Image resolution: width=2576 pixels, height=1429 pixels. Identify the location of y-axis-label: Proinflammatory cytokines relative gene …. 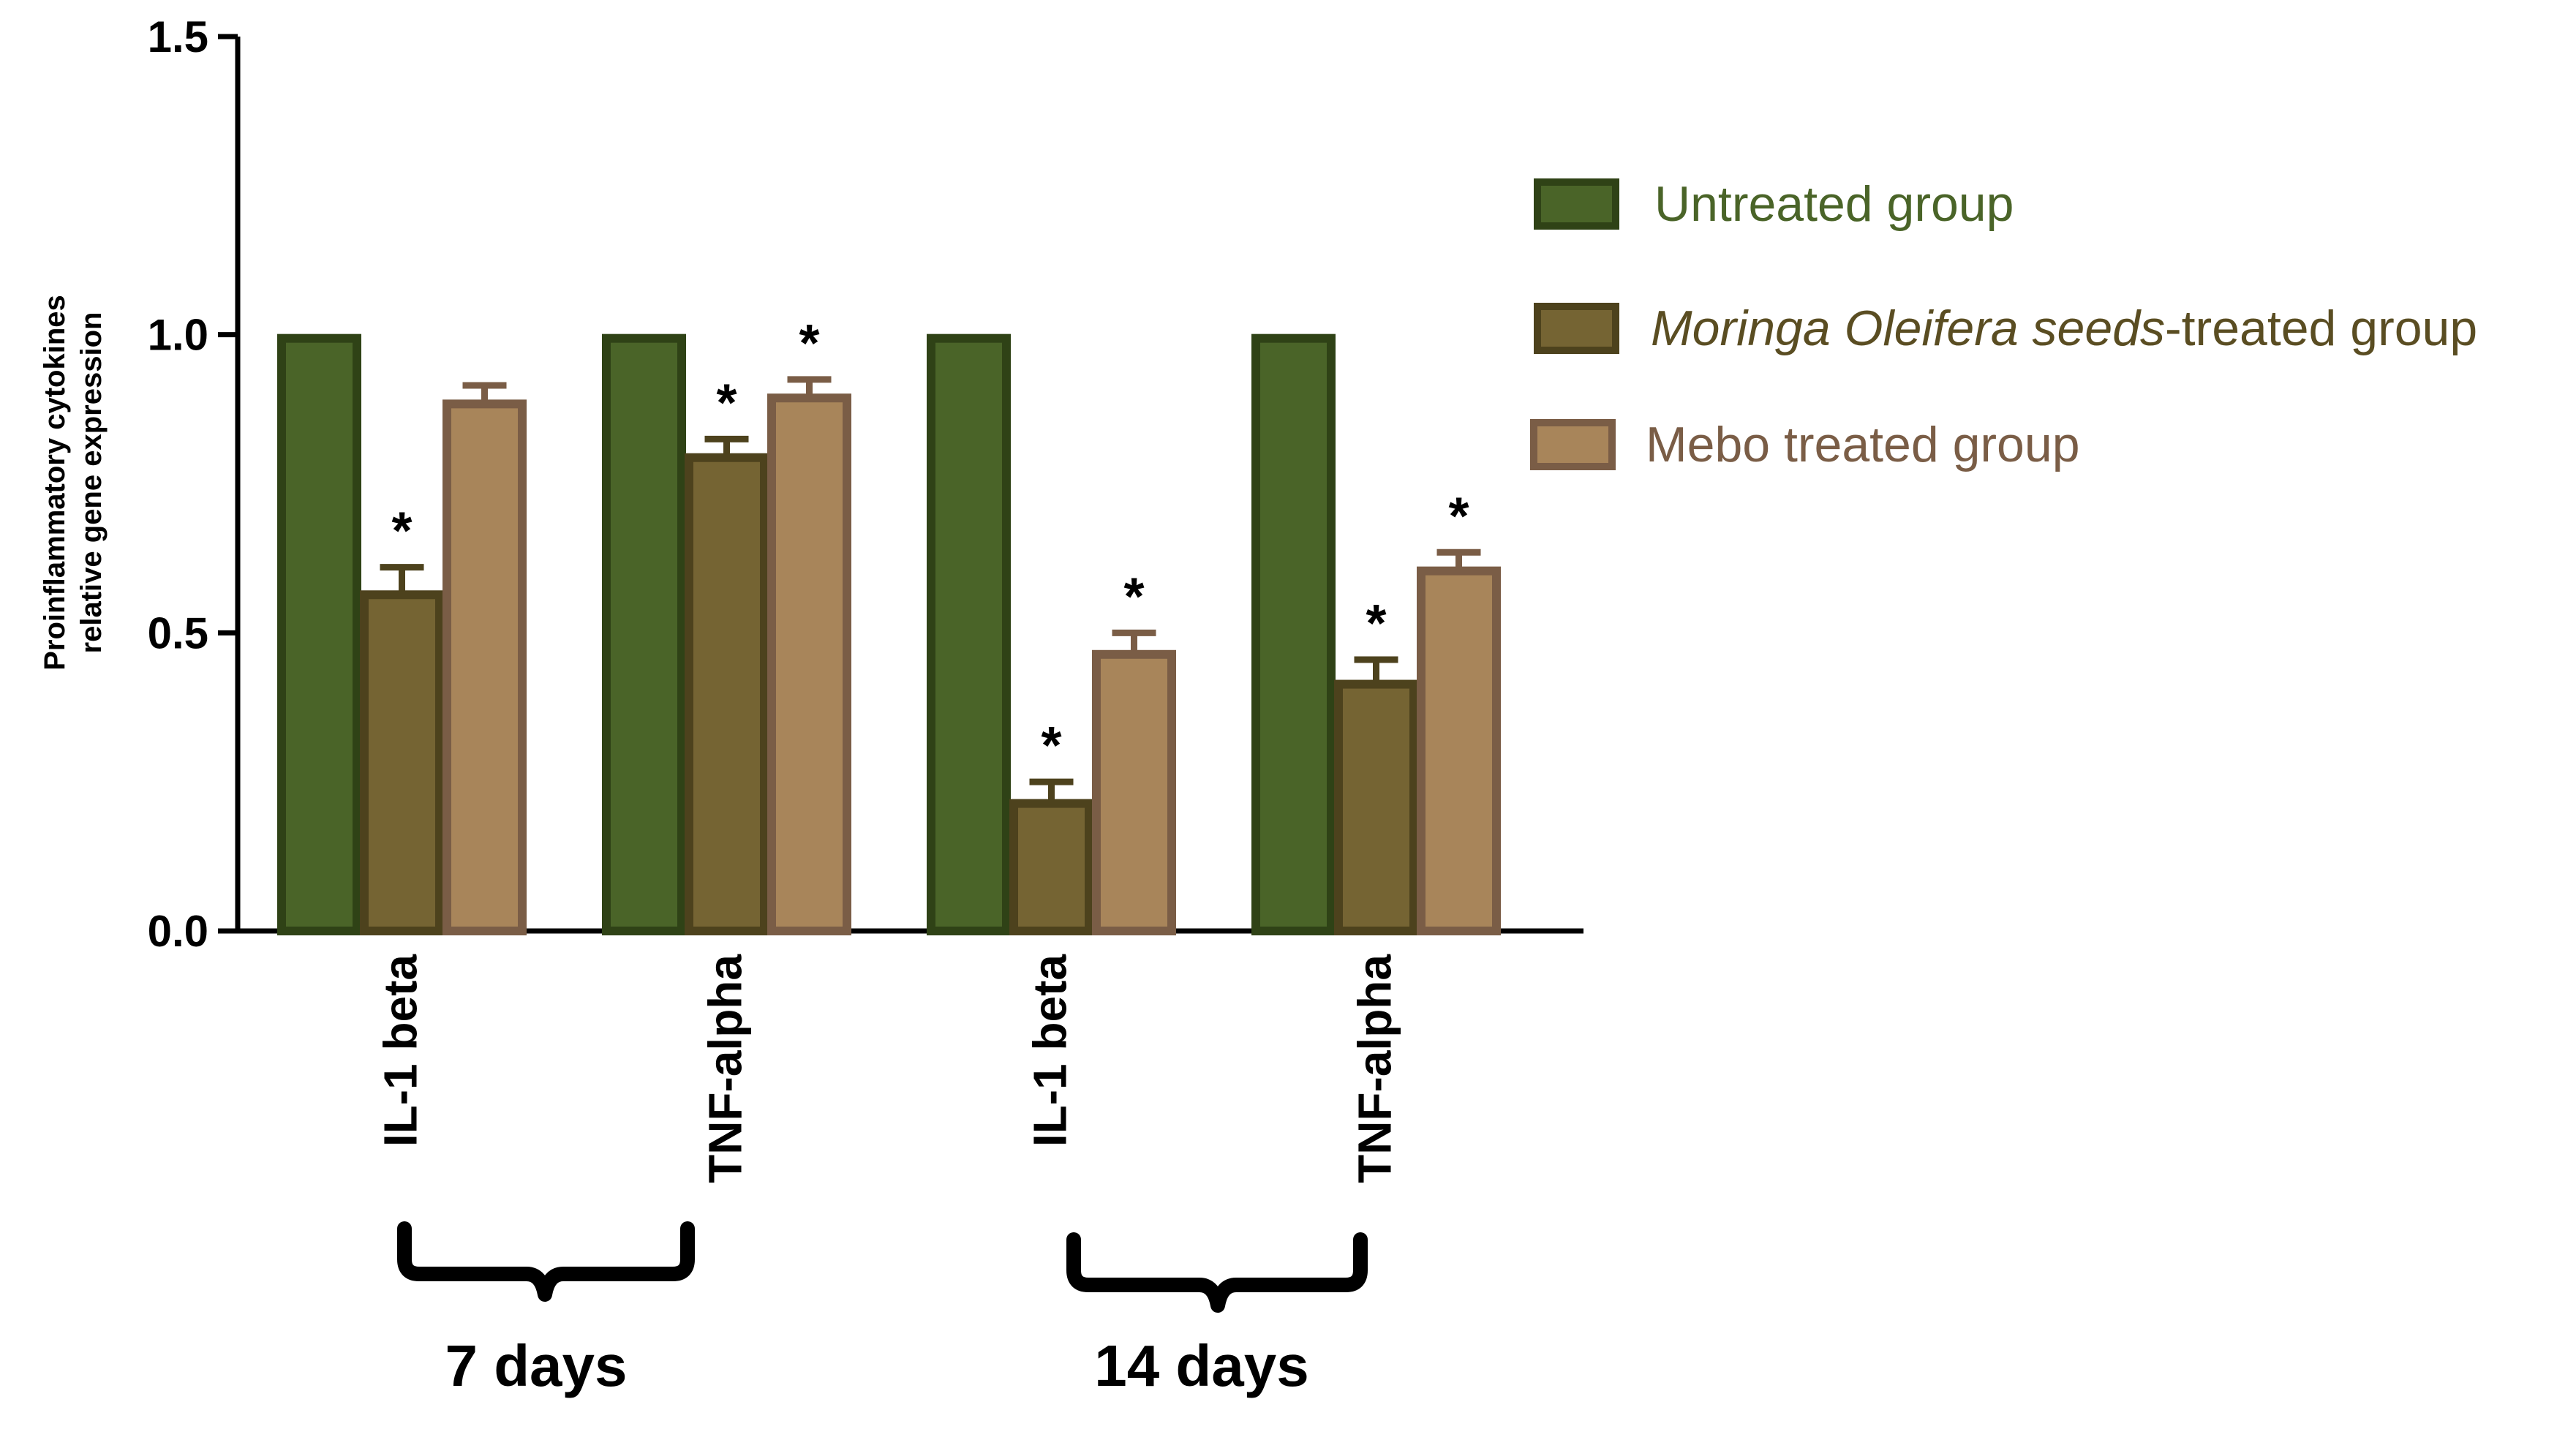
(73, 483).